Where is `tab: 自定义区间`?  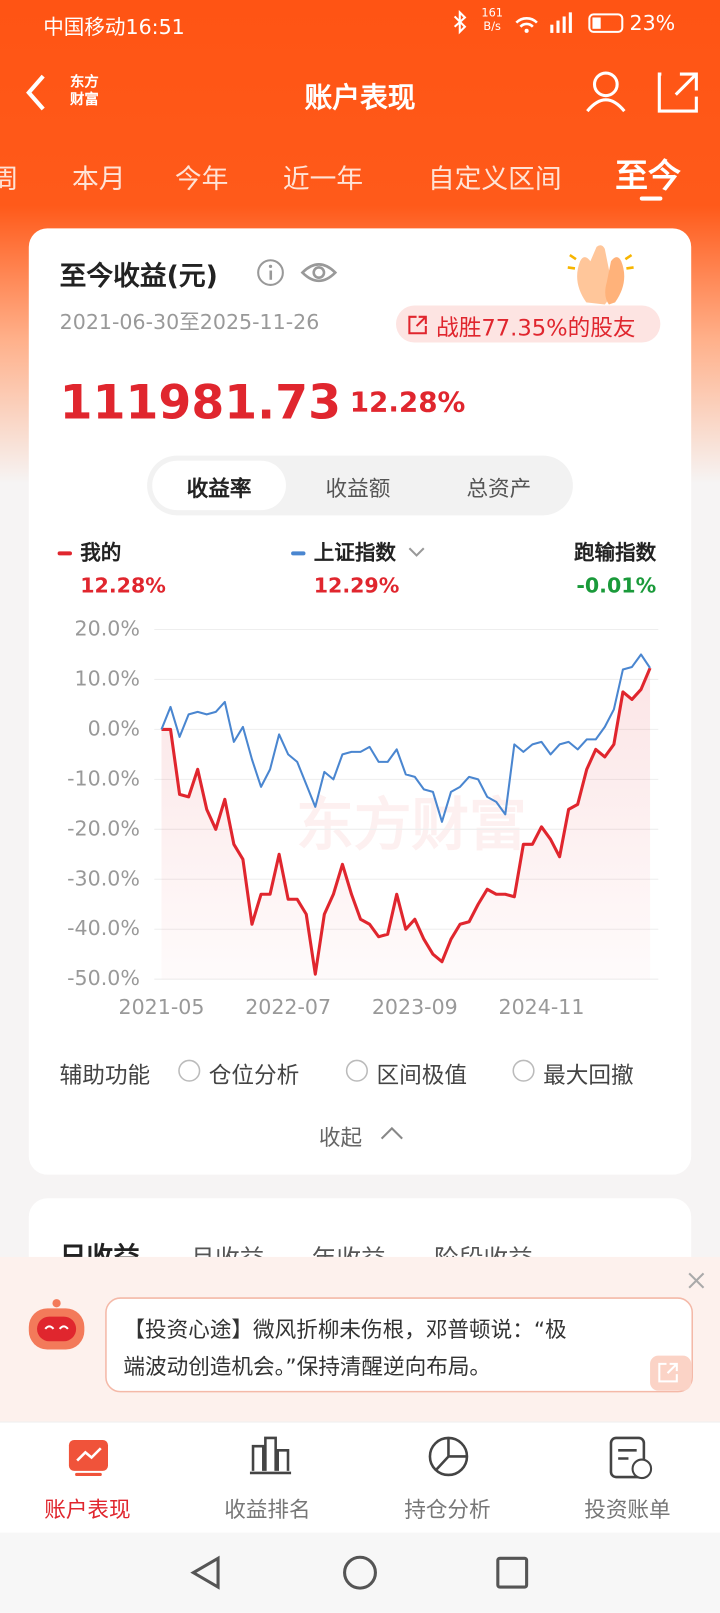
tab: 自定义区间 is located at coordinates (494, 180).